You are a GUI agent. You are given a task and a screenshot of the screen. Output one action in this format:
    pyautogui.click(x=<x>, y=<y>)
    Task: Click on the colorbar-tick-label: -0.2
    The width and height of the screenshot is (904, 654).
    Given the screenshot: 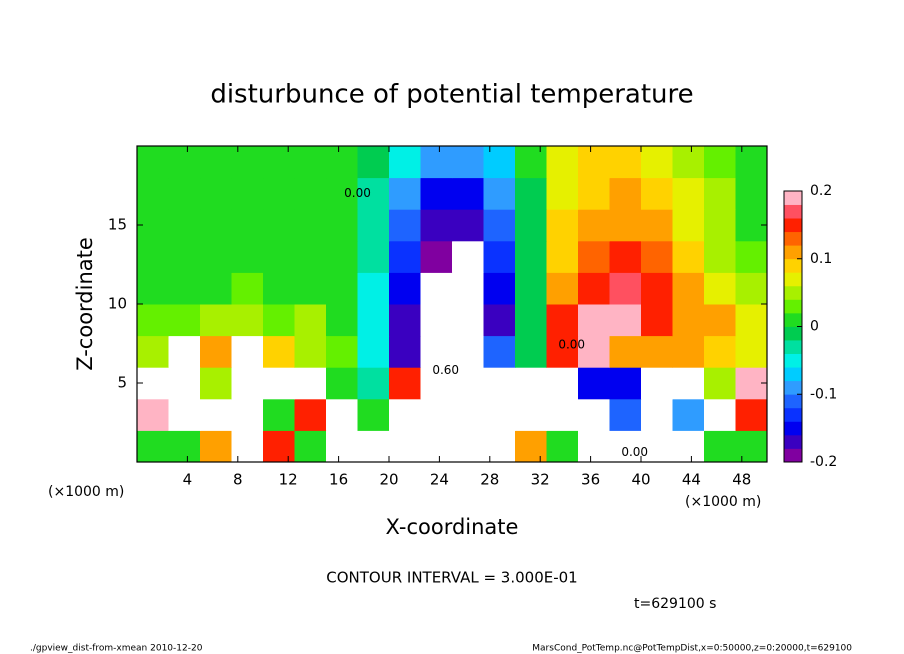 What is the action you would take?
    pyautogui.click(x=823, y=462)
    